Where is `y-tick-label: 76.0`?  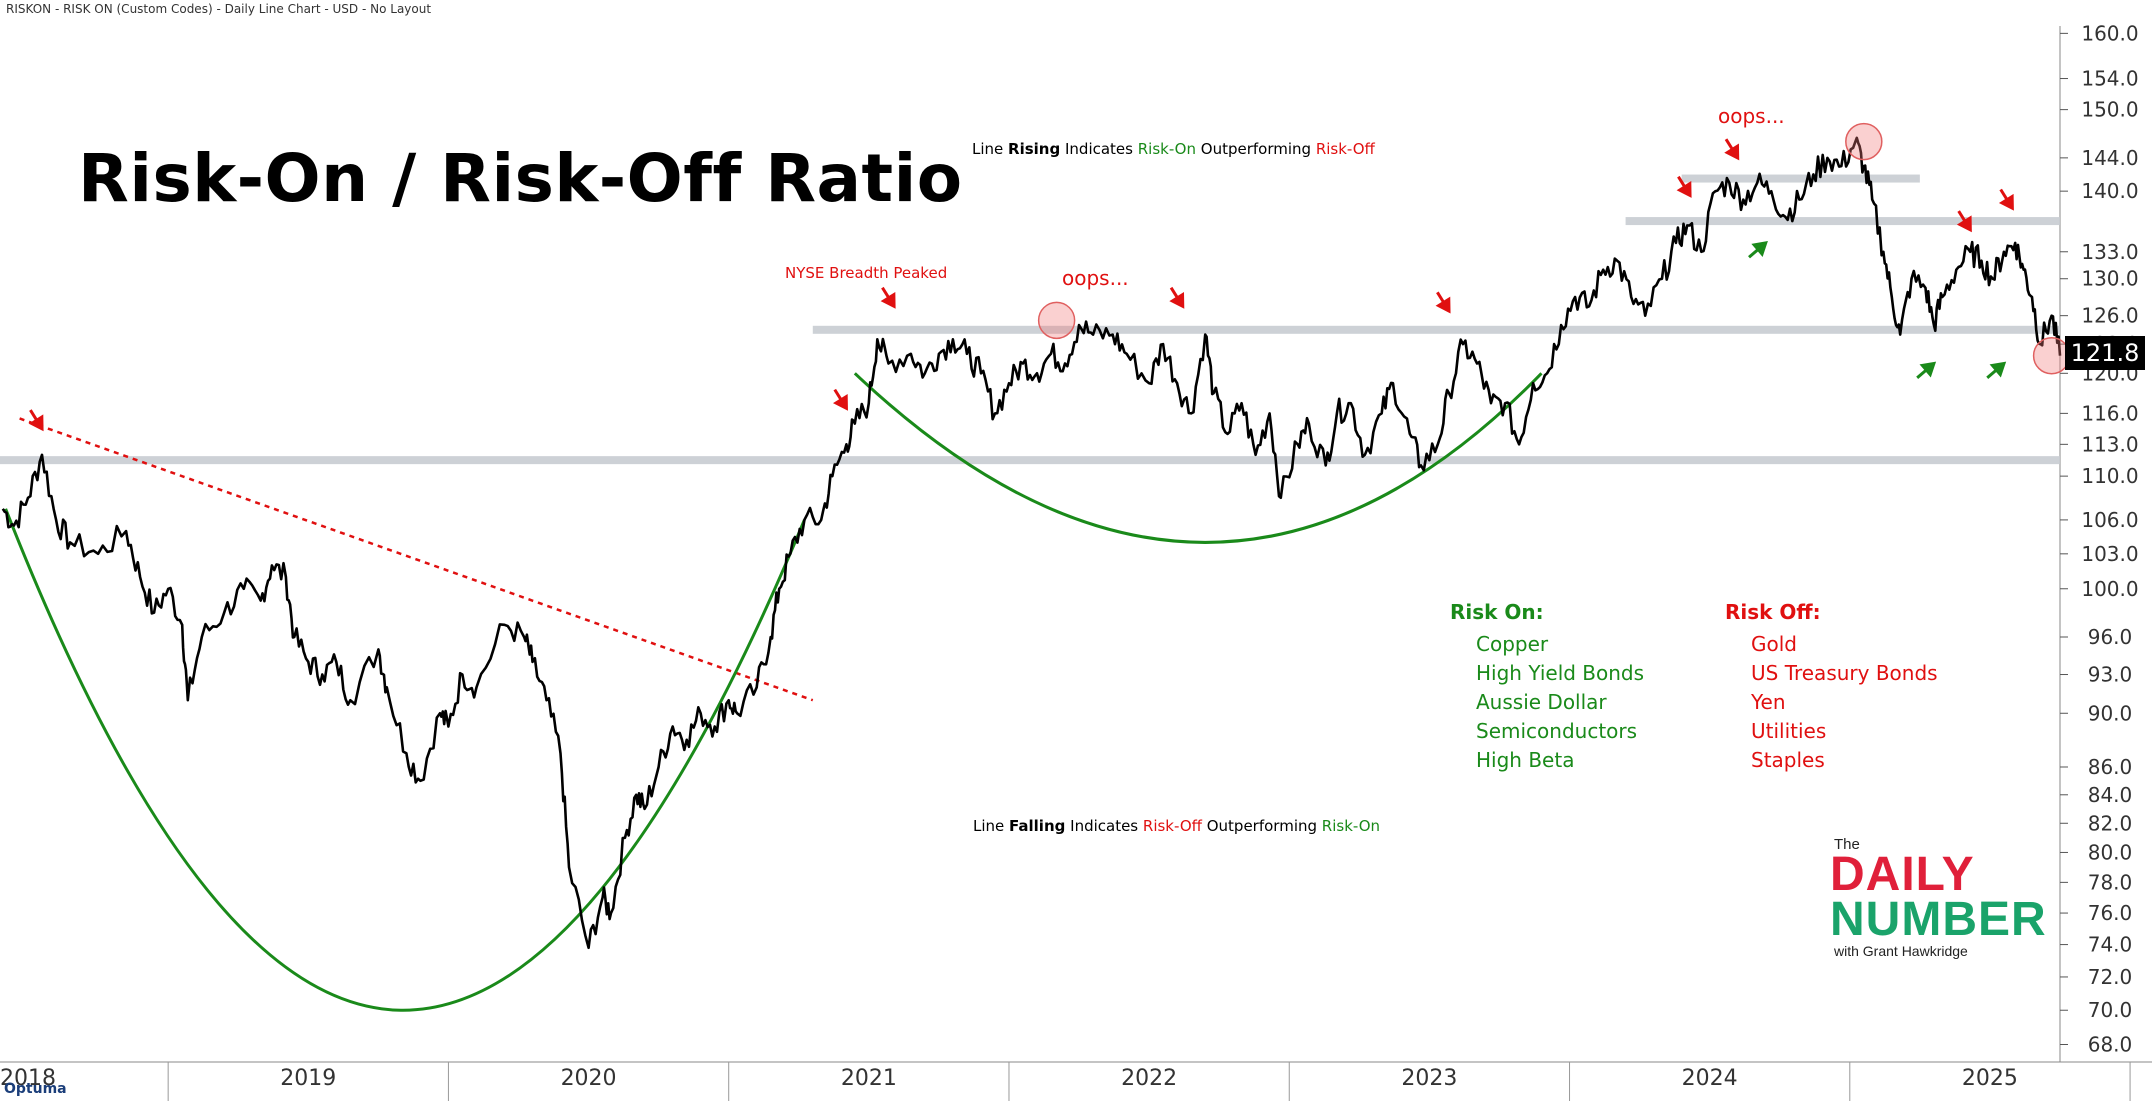
y-tick-label: 76.0 is located at coordinates (2110, 913).